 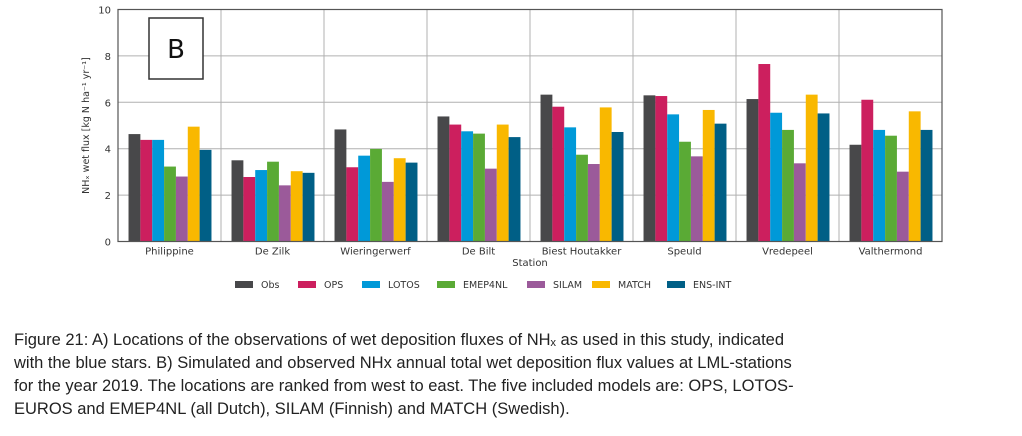 What do you see at coordinates (104, 11) in the screenshot?
I see `y-tick-label: 10` at bounding box center [104, 11].